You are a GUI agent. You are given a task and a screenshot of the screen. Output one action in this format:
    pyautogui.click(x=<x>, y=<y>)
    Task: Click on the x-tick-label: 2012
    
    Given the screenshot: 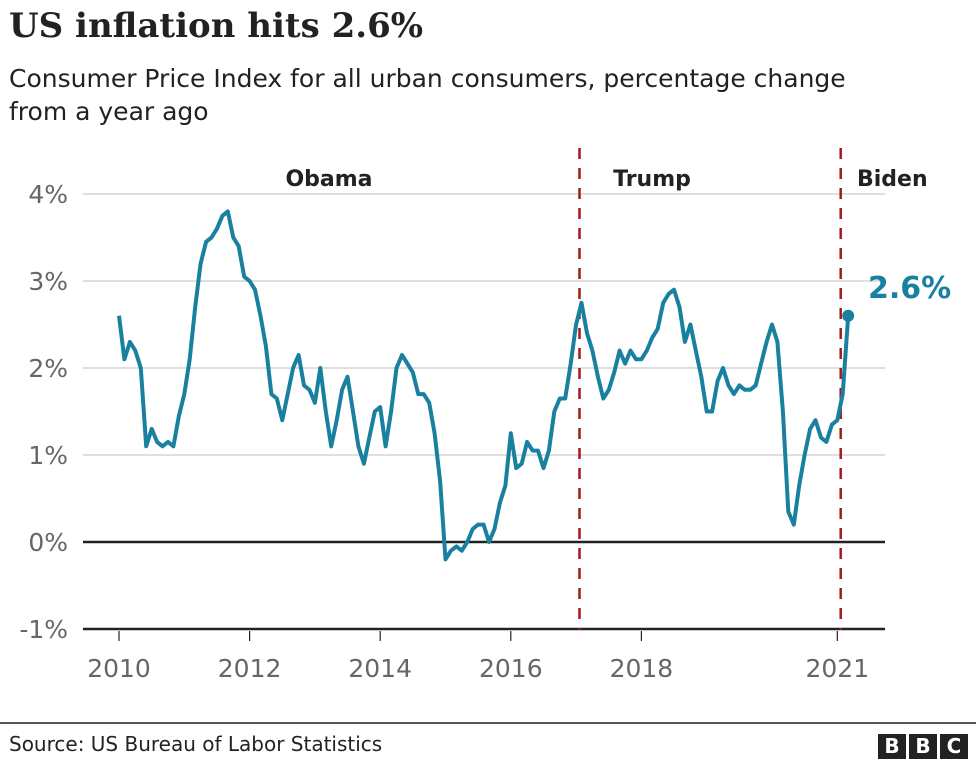 What is the action you would take?
    pyautogui.click(x=250, y=668)
    